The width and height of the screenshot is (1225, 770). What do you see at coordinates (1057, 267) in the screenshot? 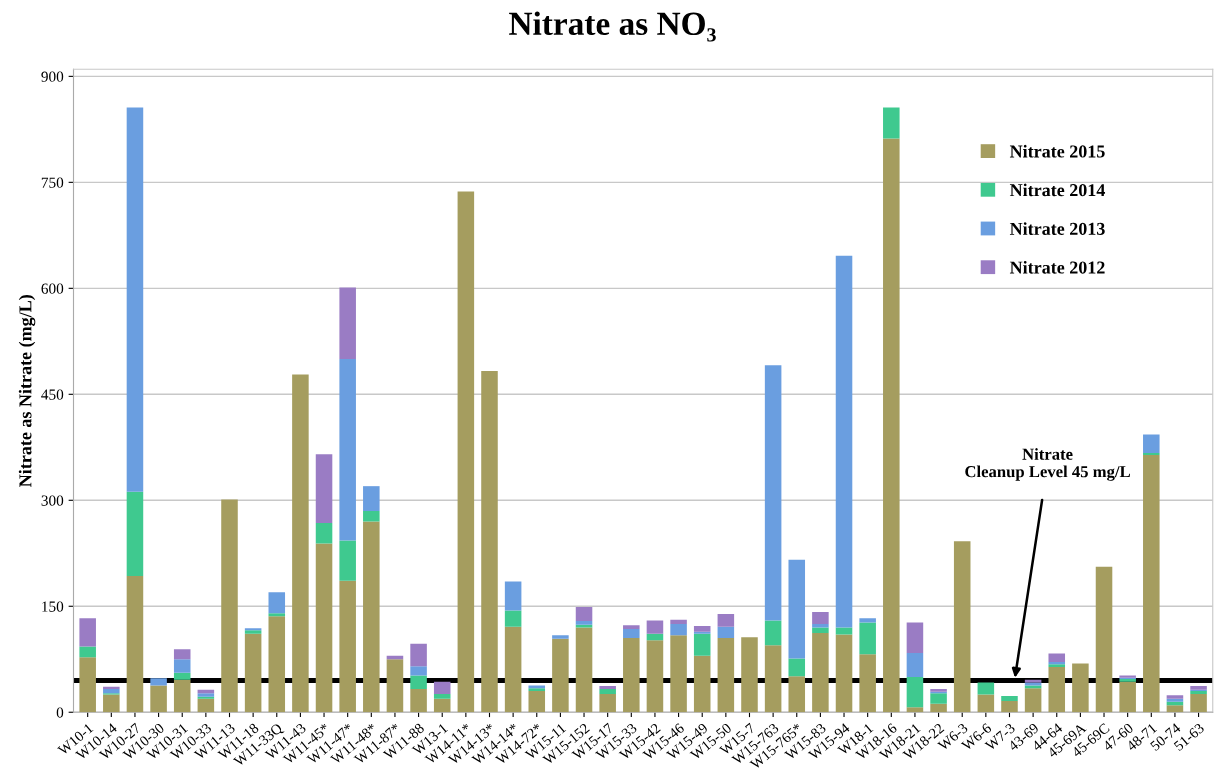
I see `legend-label: Nitrate 2012` at bounding box center [1057, 267].